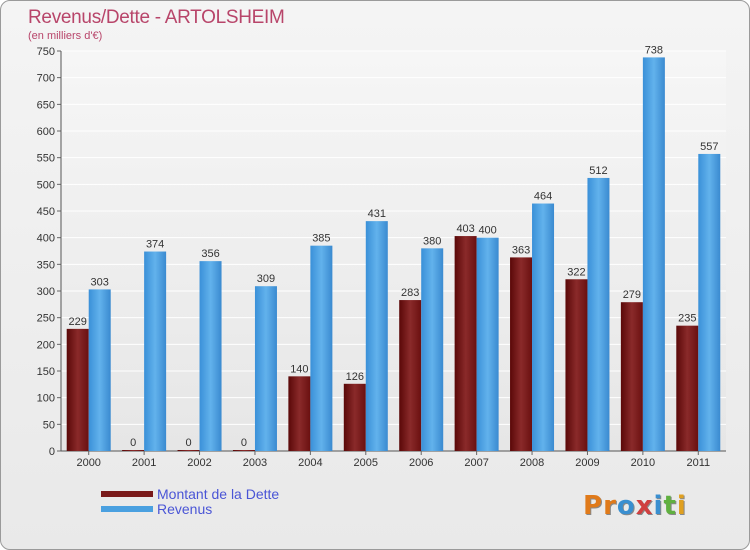  Describe the element at coordinates (487, 231) in the screenshot. I see `data-label-revenus: 400` at that location.